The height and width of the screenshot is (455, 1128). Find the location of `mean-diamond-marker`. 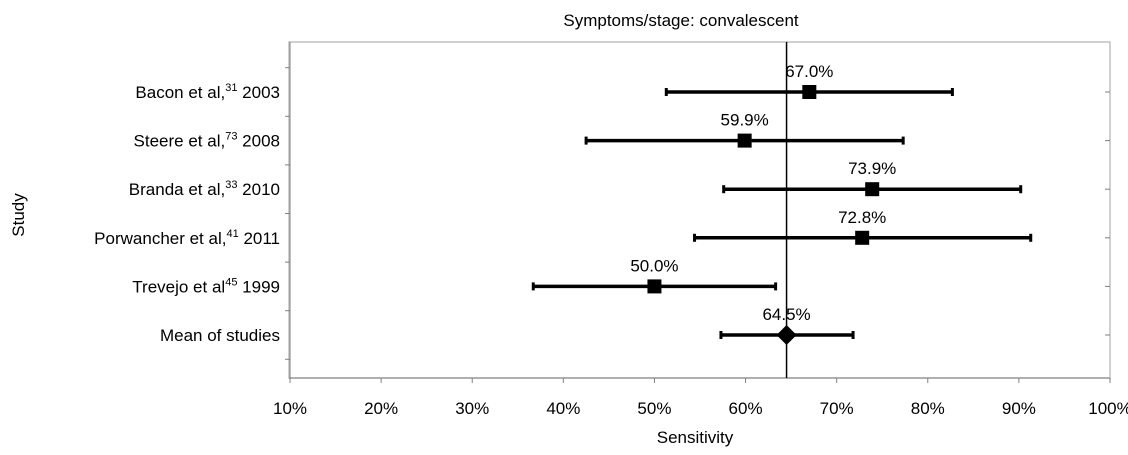

mean-diamond-marker is located at coordinates (786, 335).